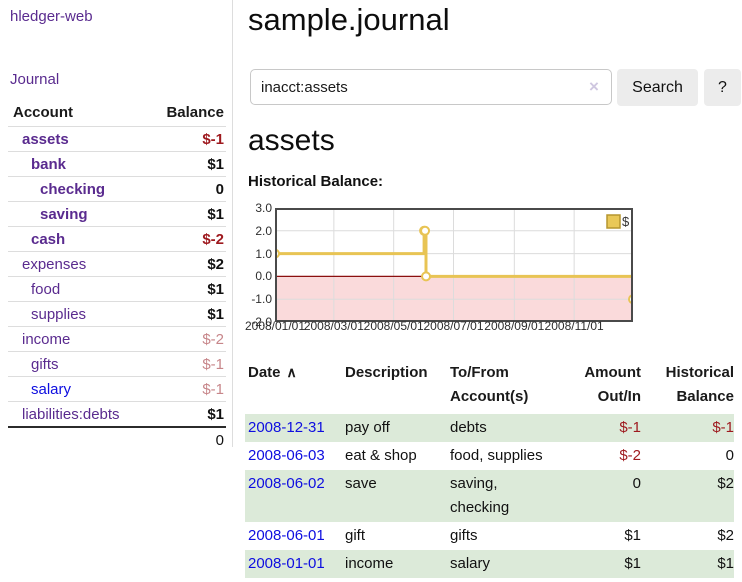  Describe the element at coordinates (316, 181) in the screenshot. I see `chart-title: Historical Balance:` at that location.